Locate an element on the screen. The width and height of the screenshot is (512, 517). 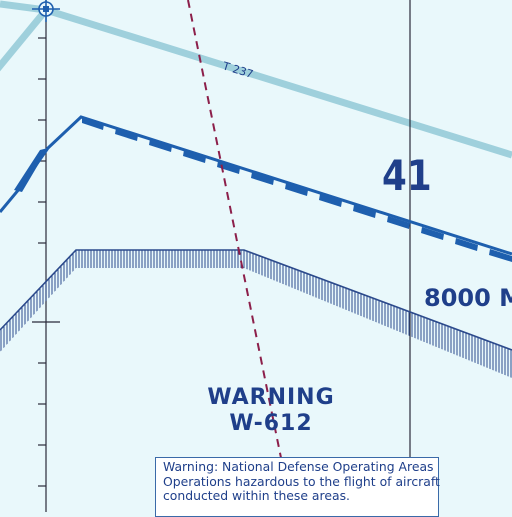
navaid-symbol-icon is located at coordinates (46, 11).